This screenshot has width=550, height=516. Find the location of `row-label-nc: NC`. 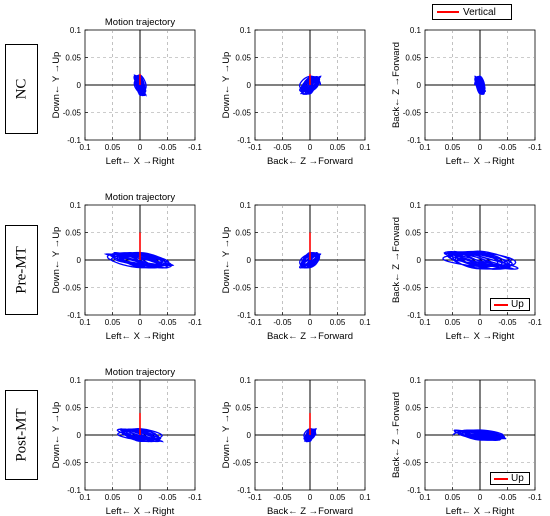

row-label-nc: NC is located at coordinates (21, 89).